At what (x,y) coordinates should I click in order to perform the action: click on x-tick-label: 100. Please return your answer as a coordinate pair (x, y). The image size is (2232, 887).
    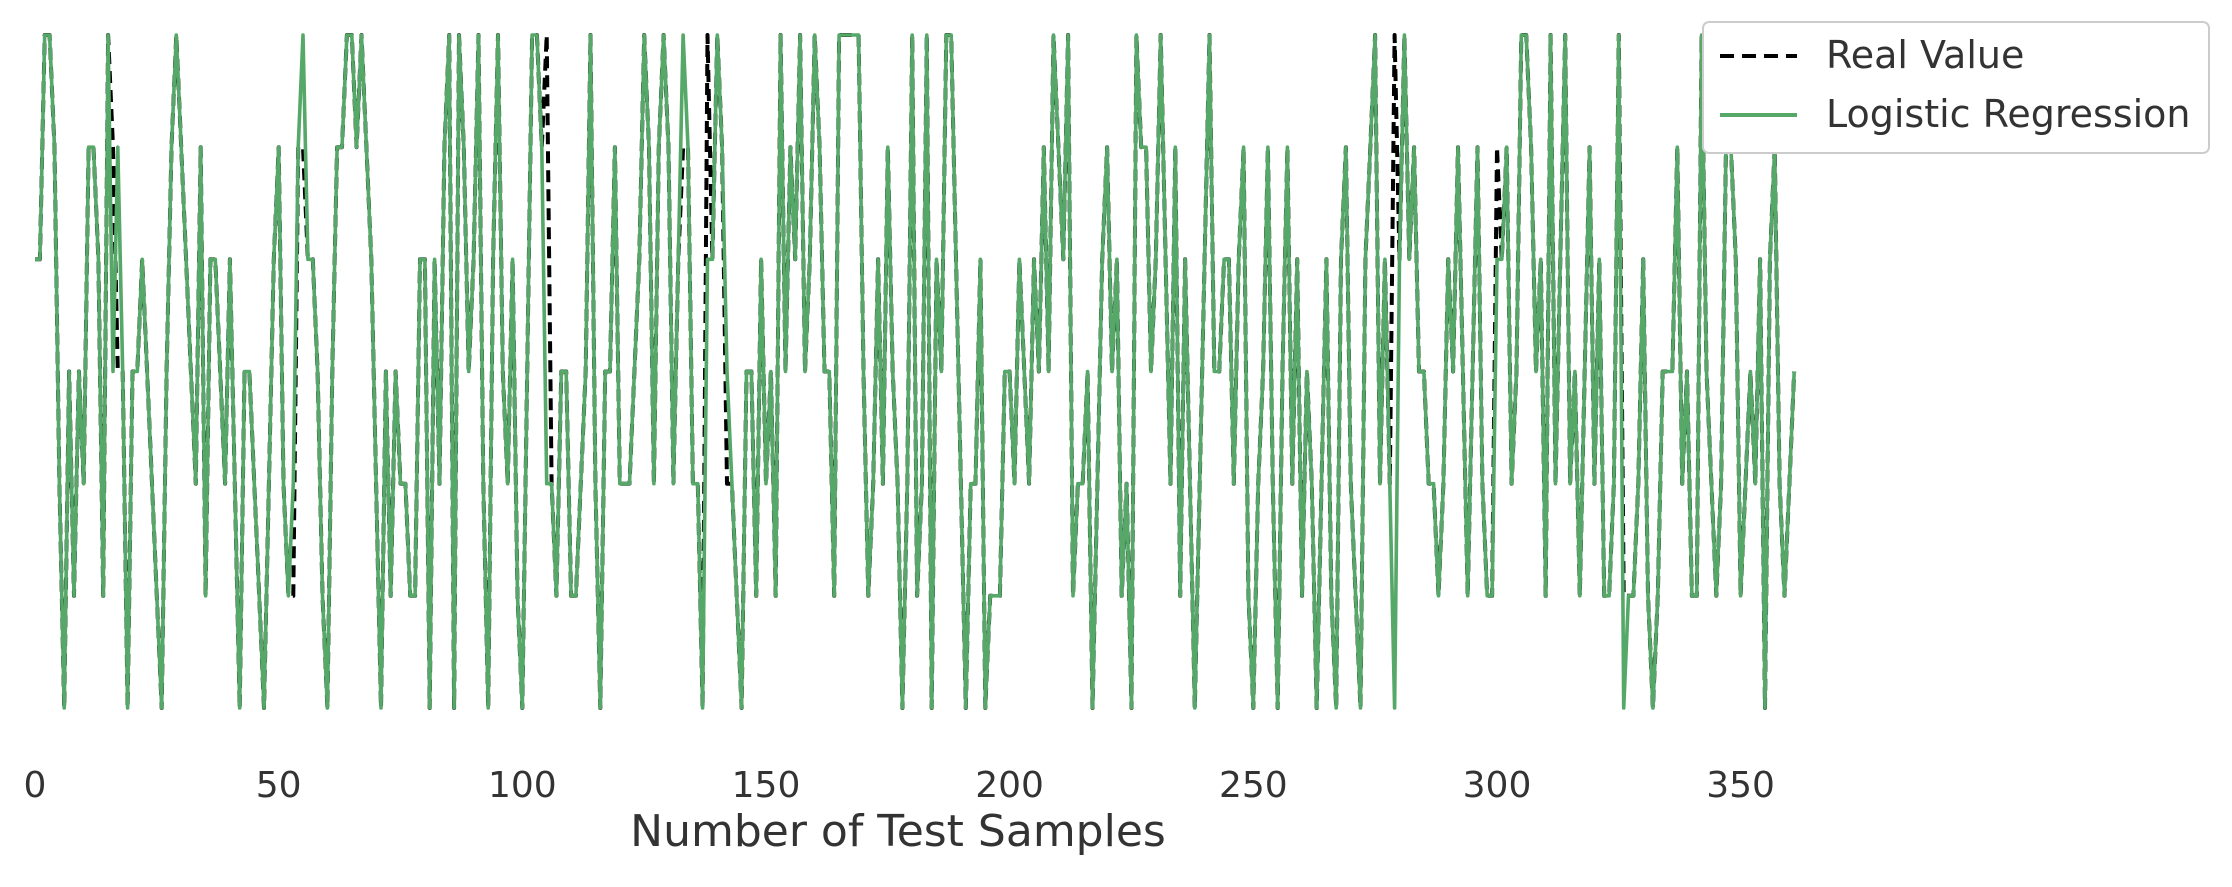
    Looking at the image, I should click on (522, 785).